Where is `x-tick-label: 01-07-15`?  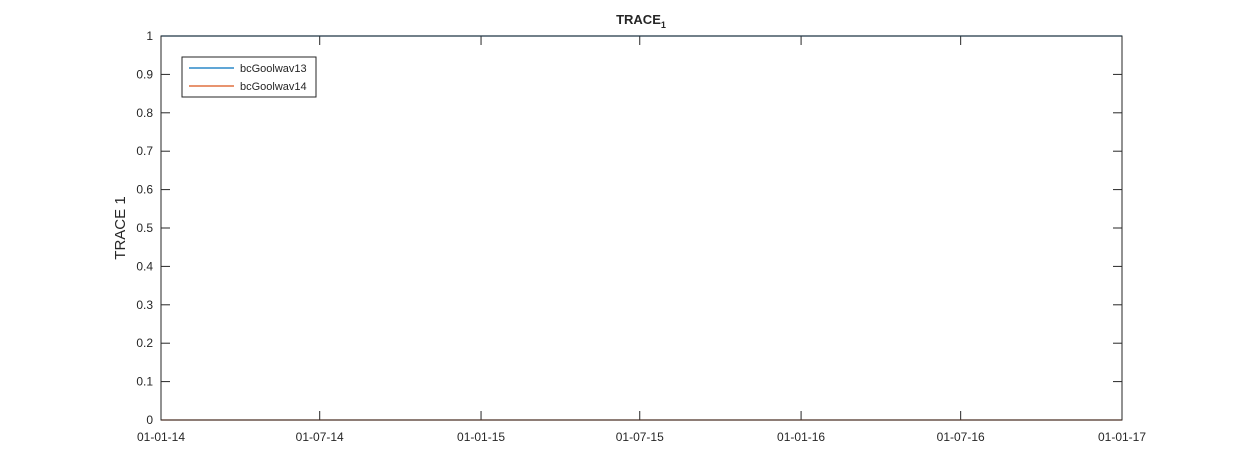 x-tick-label: 01-07-15 is located at coordinates (640, 437).